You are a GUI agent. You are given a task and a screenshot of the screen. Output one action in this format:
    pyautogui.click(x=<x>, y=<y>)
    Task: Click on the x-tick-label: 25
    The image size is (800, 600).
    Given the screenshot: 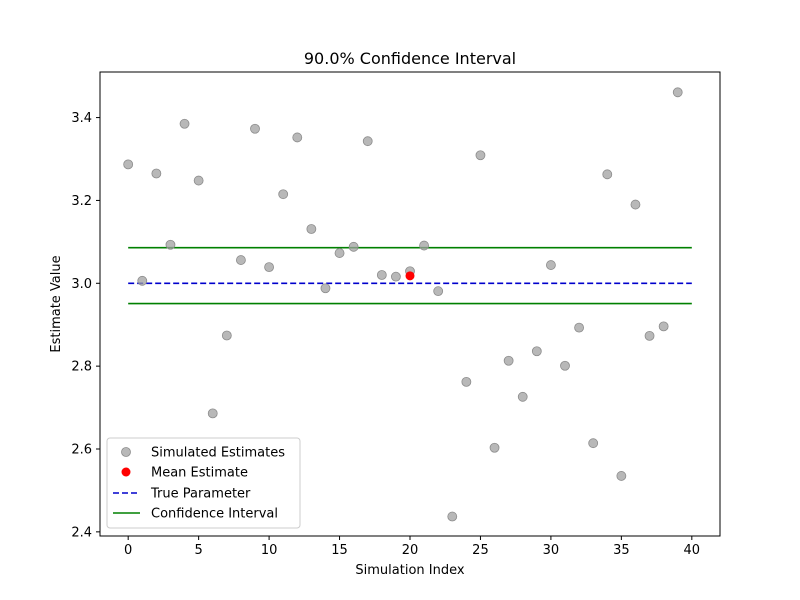 What is the action you would take?
    pyautogui.click(x=480, y=550)
    